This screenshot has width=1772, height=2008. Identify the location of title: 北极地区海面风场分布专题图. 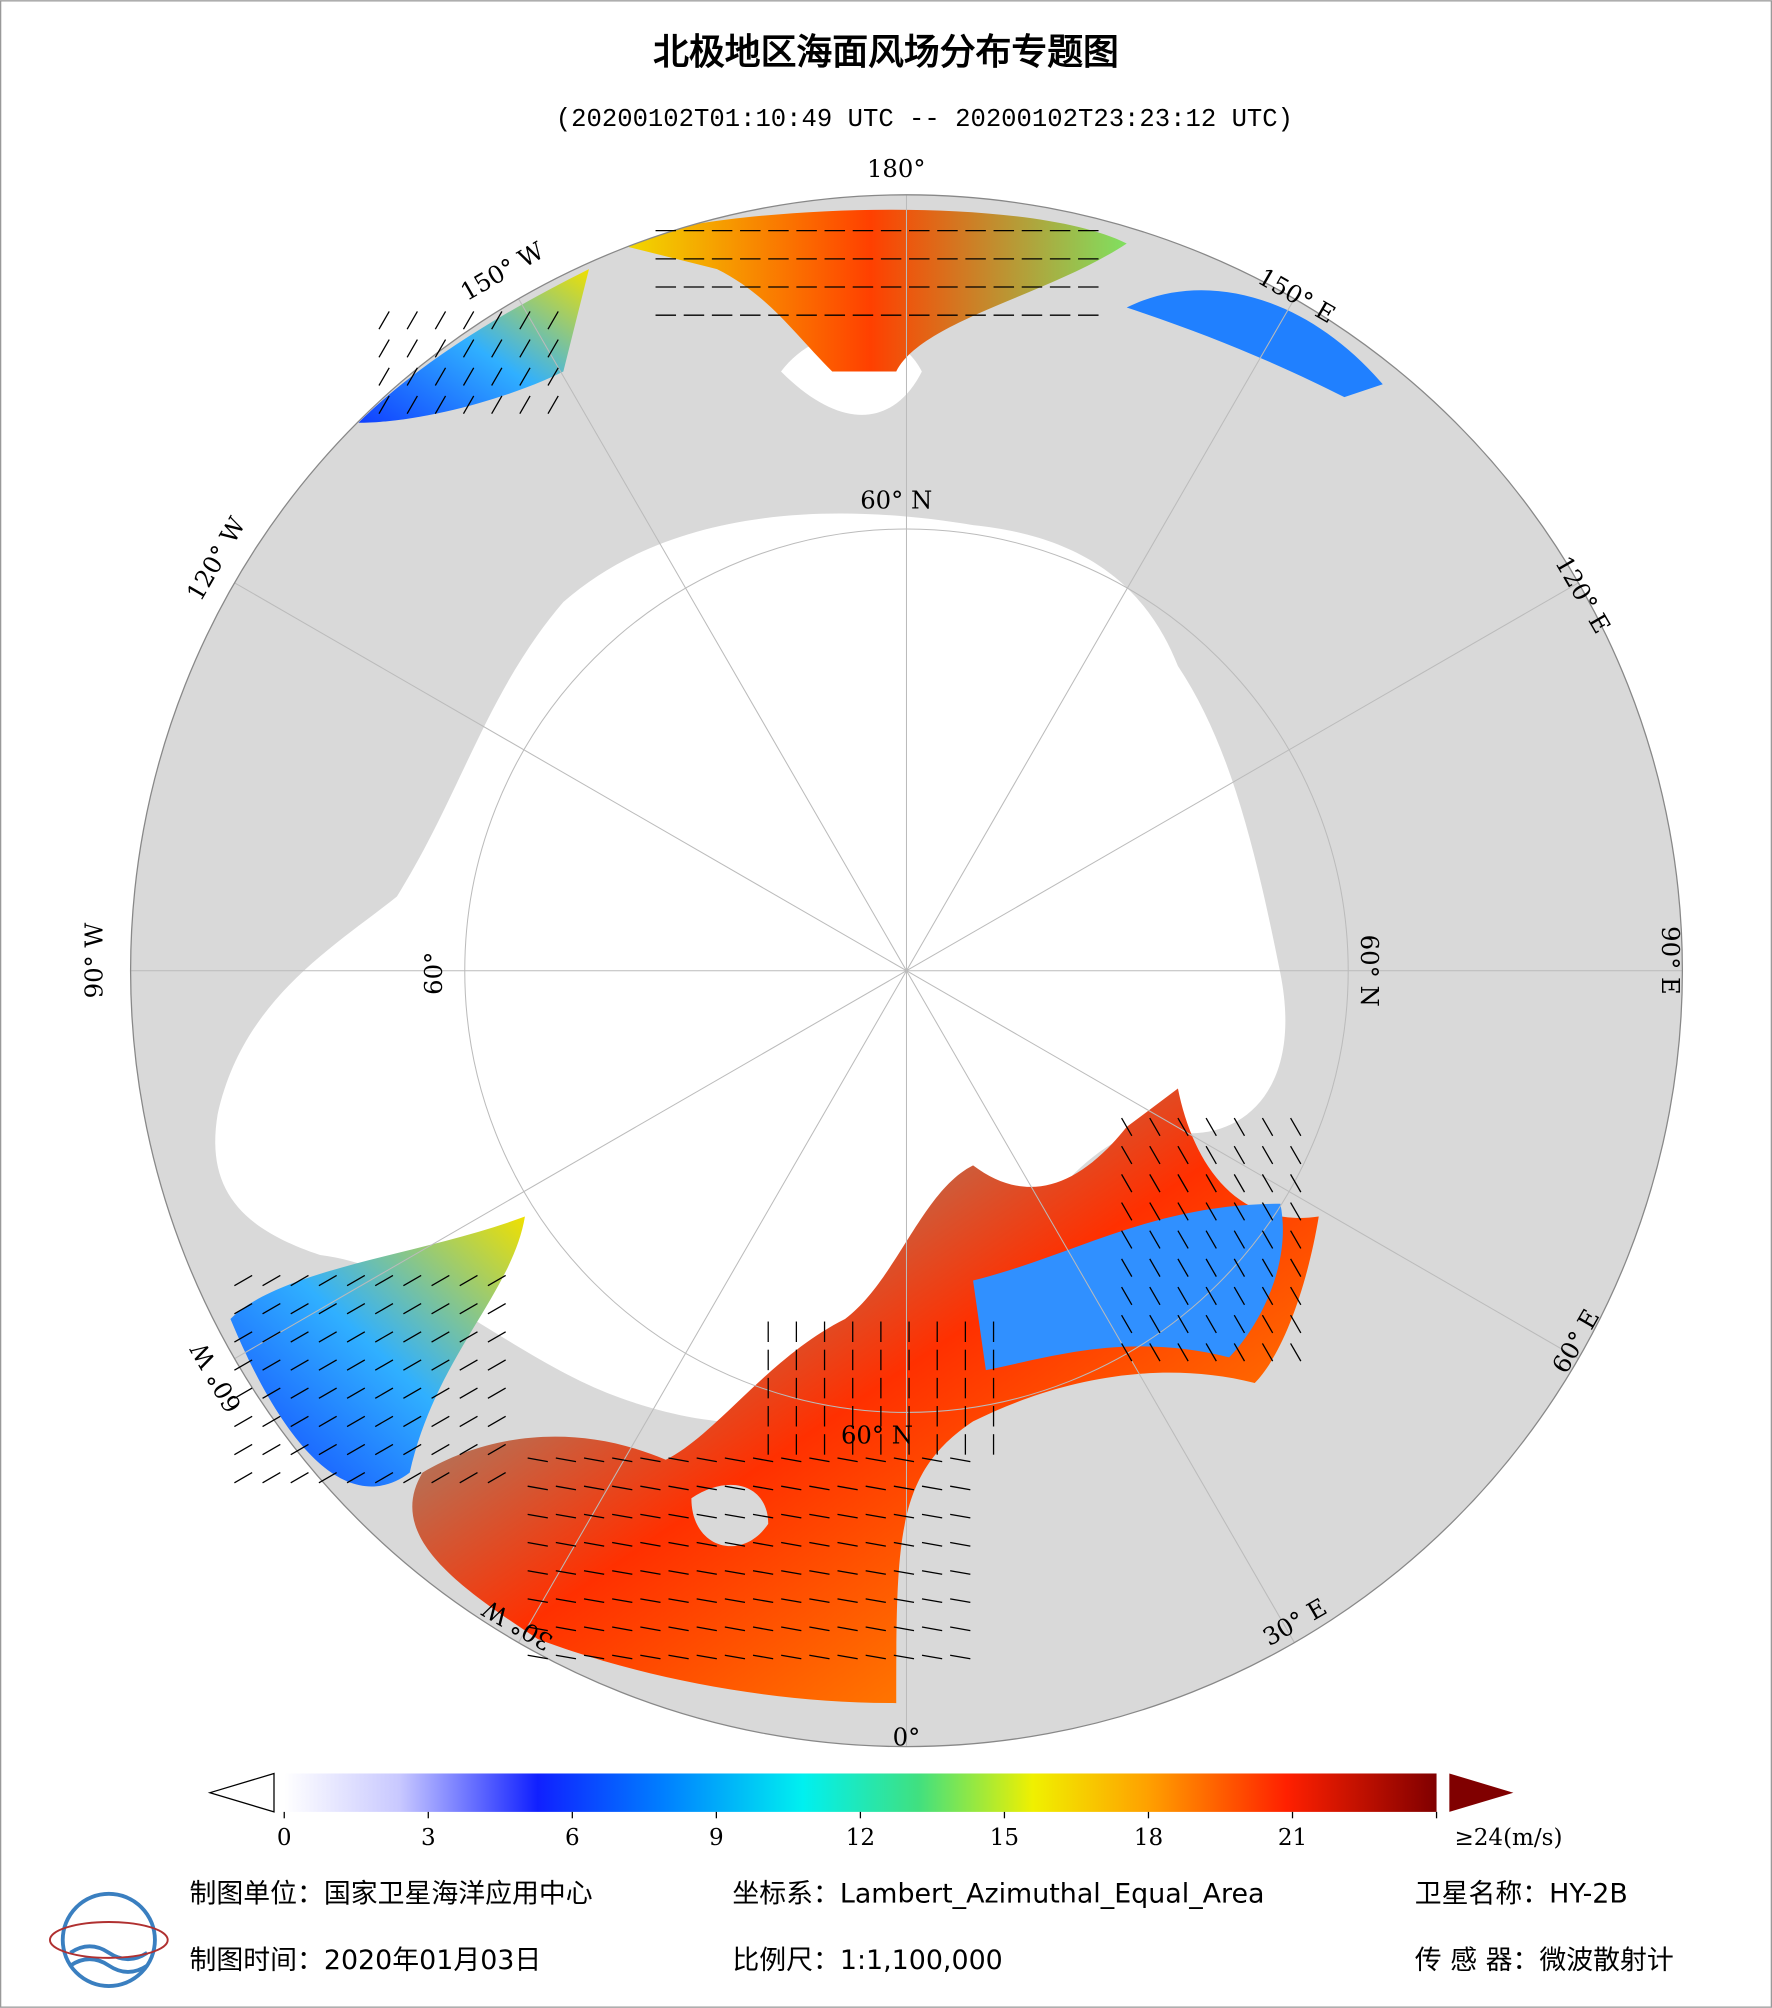
(886, 52).